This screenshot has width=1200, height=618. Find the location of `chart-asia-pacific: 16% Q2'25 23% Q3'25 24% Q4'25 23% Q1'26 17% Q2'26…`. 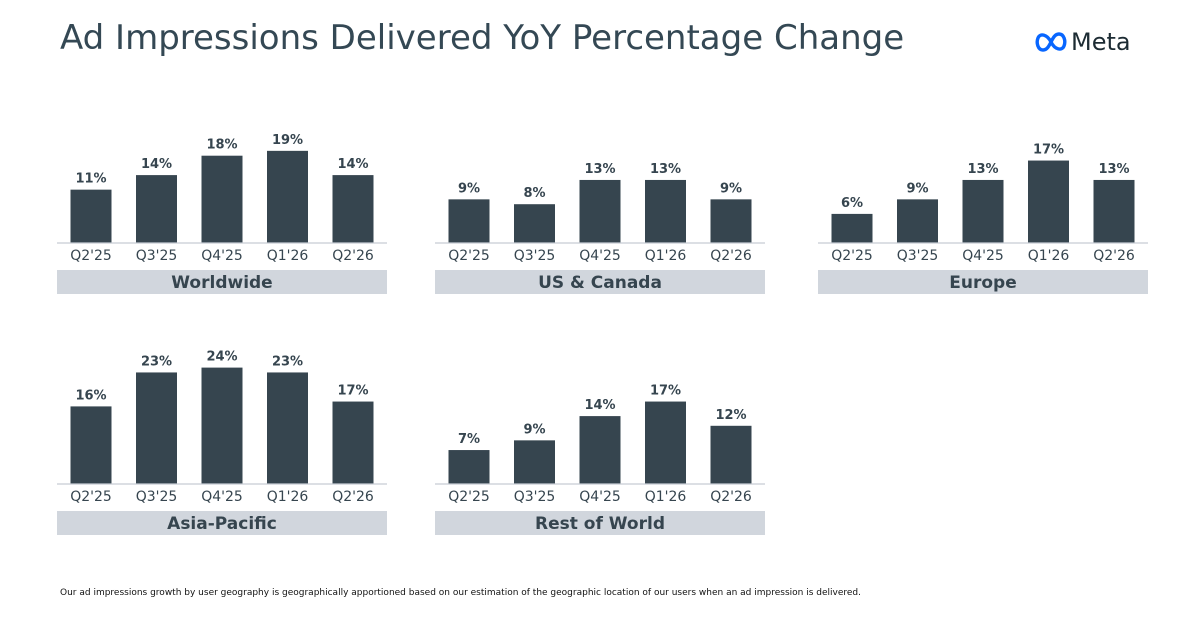

chart-asia-pacific: 16% Q2'25 23% Q3'25 24% Q4'25 23% Q1'26 17% Q2'26… is located at coordinates (222, 442).